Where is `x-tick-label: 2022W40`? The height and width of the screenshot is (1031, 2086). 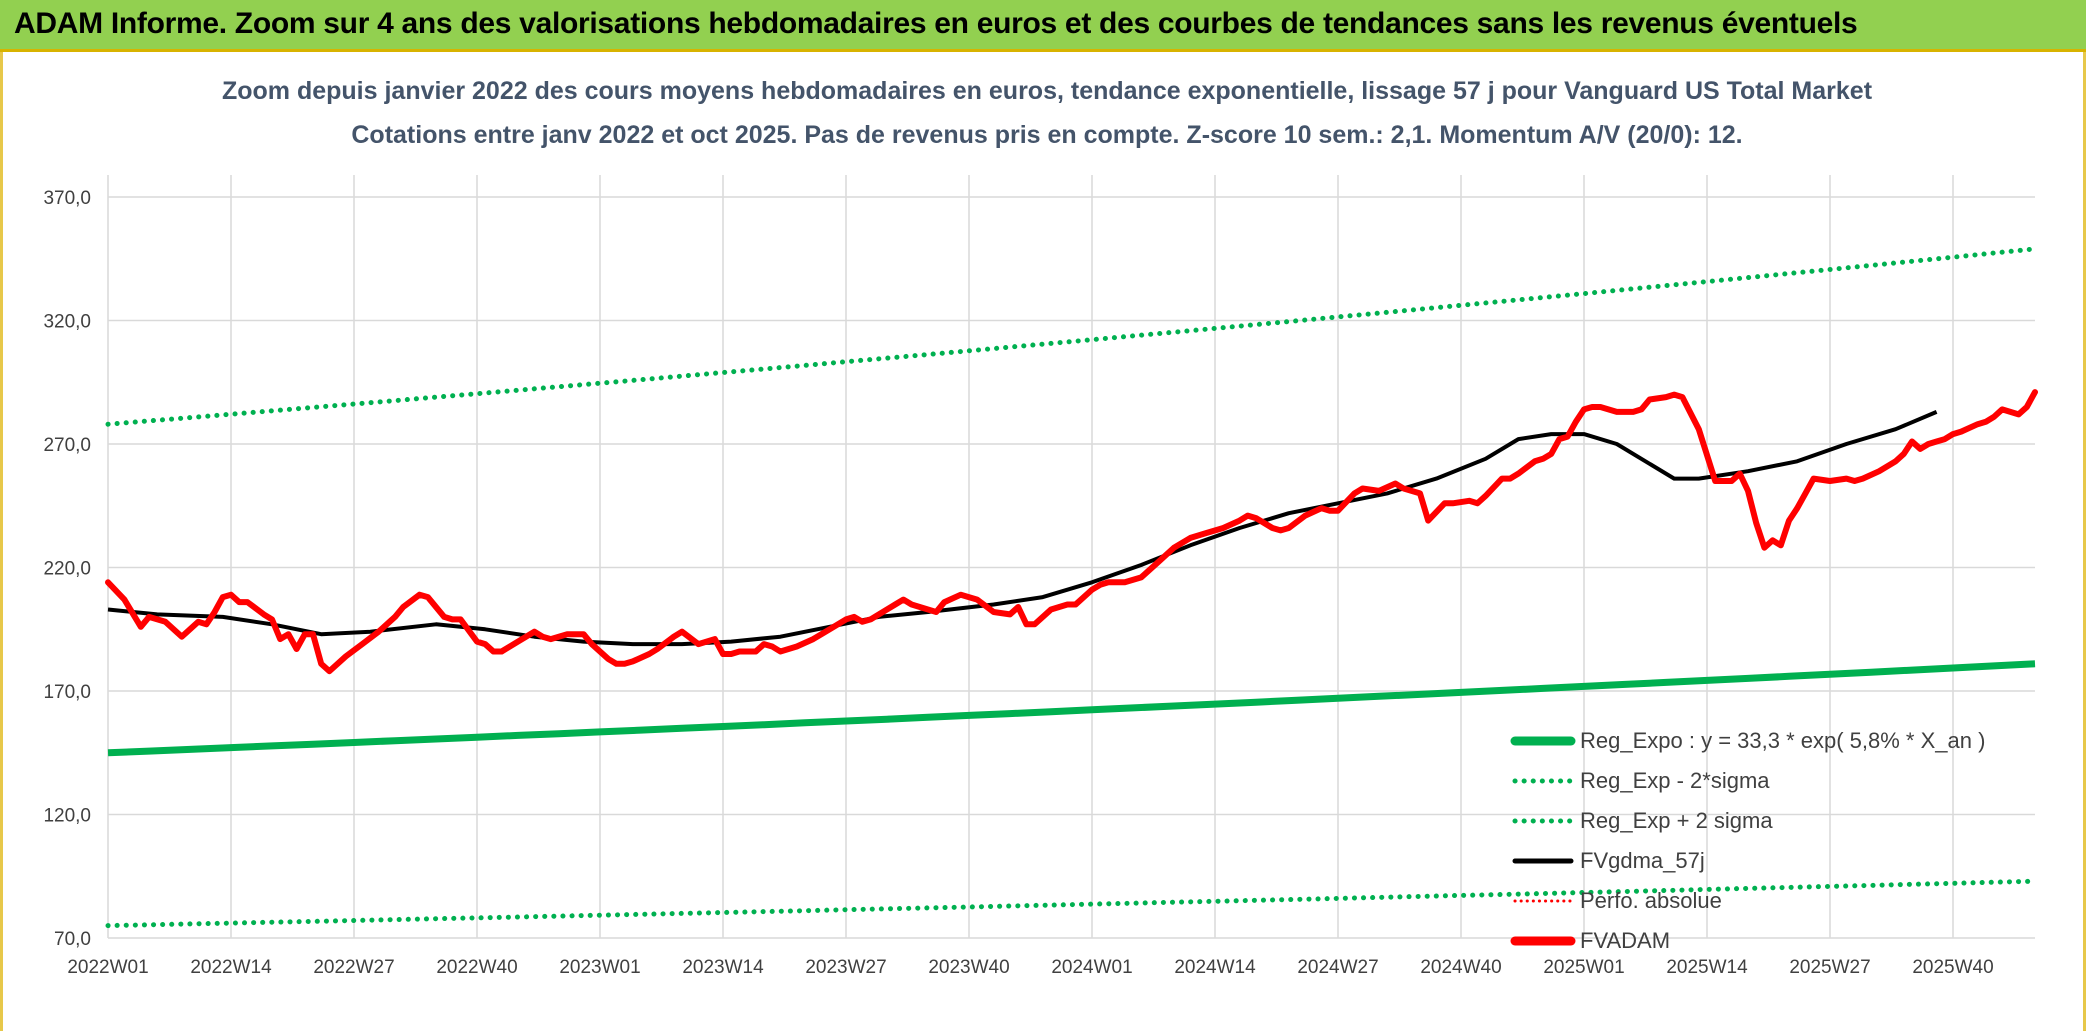
x-tick-label: 2022W40 is located at coordinates (476, 967).